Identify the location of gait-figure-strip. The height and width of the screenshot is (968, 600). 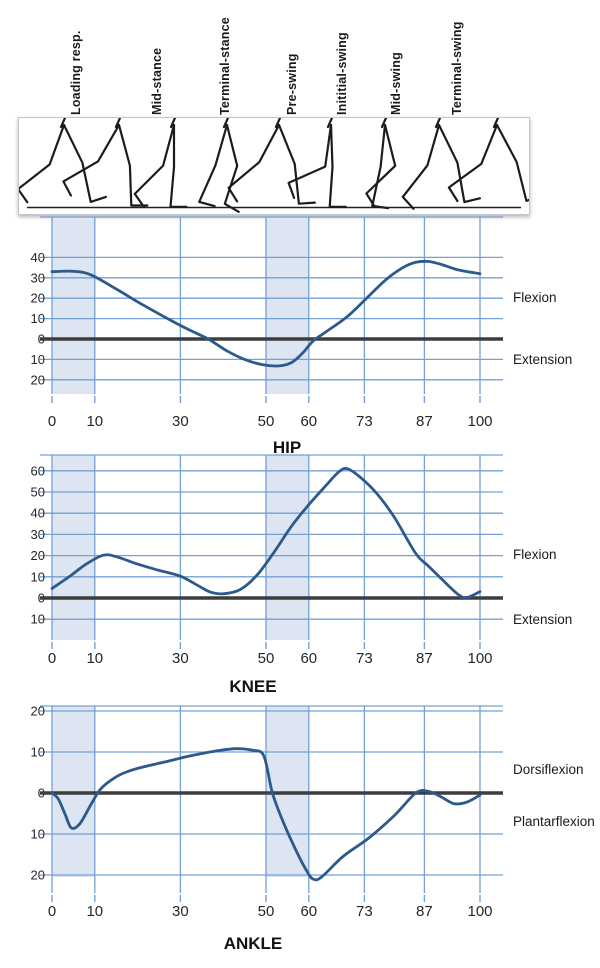
(274, 166).